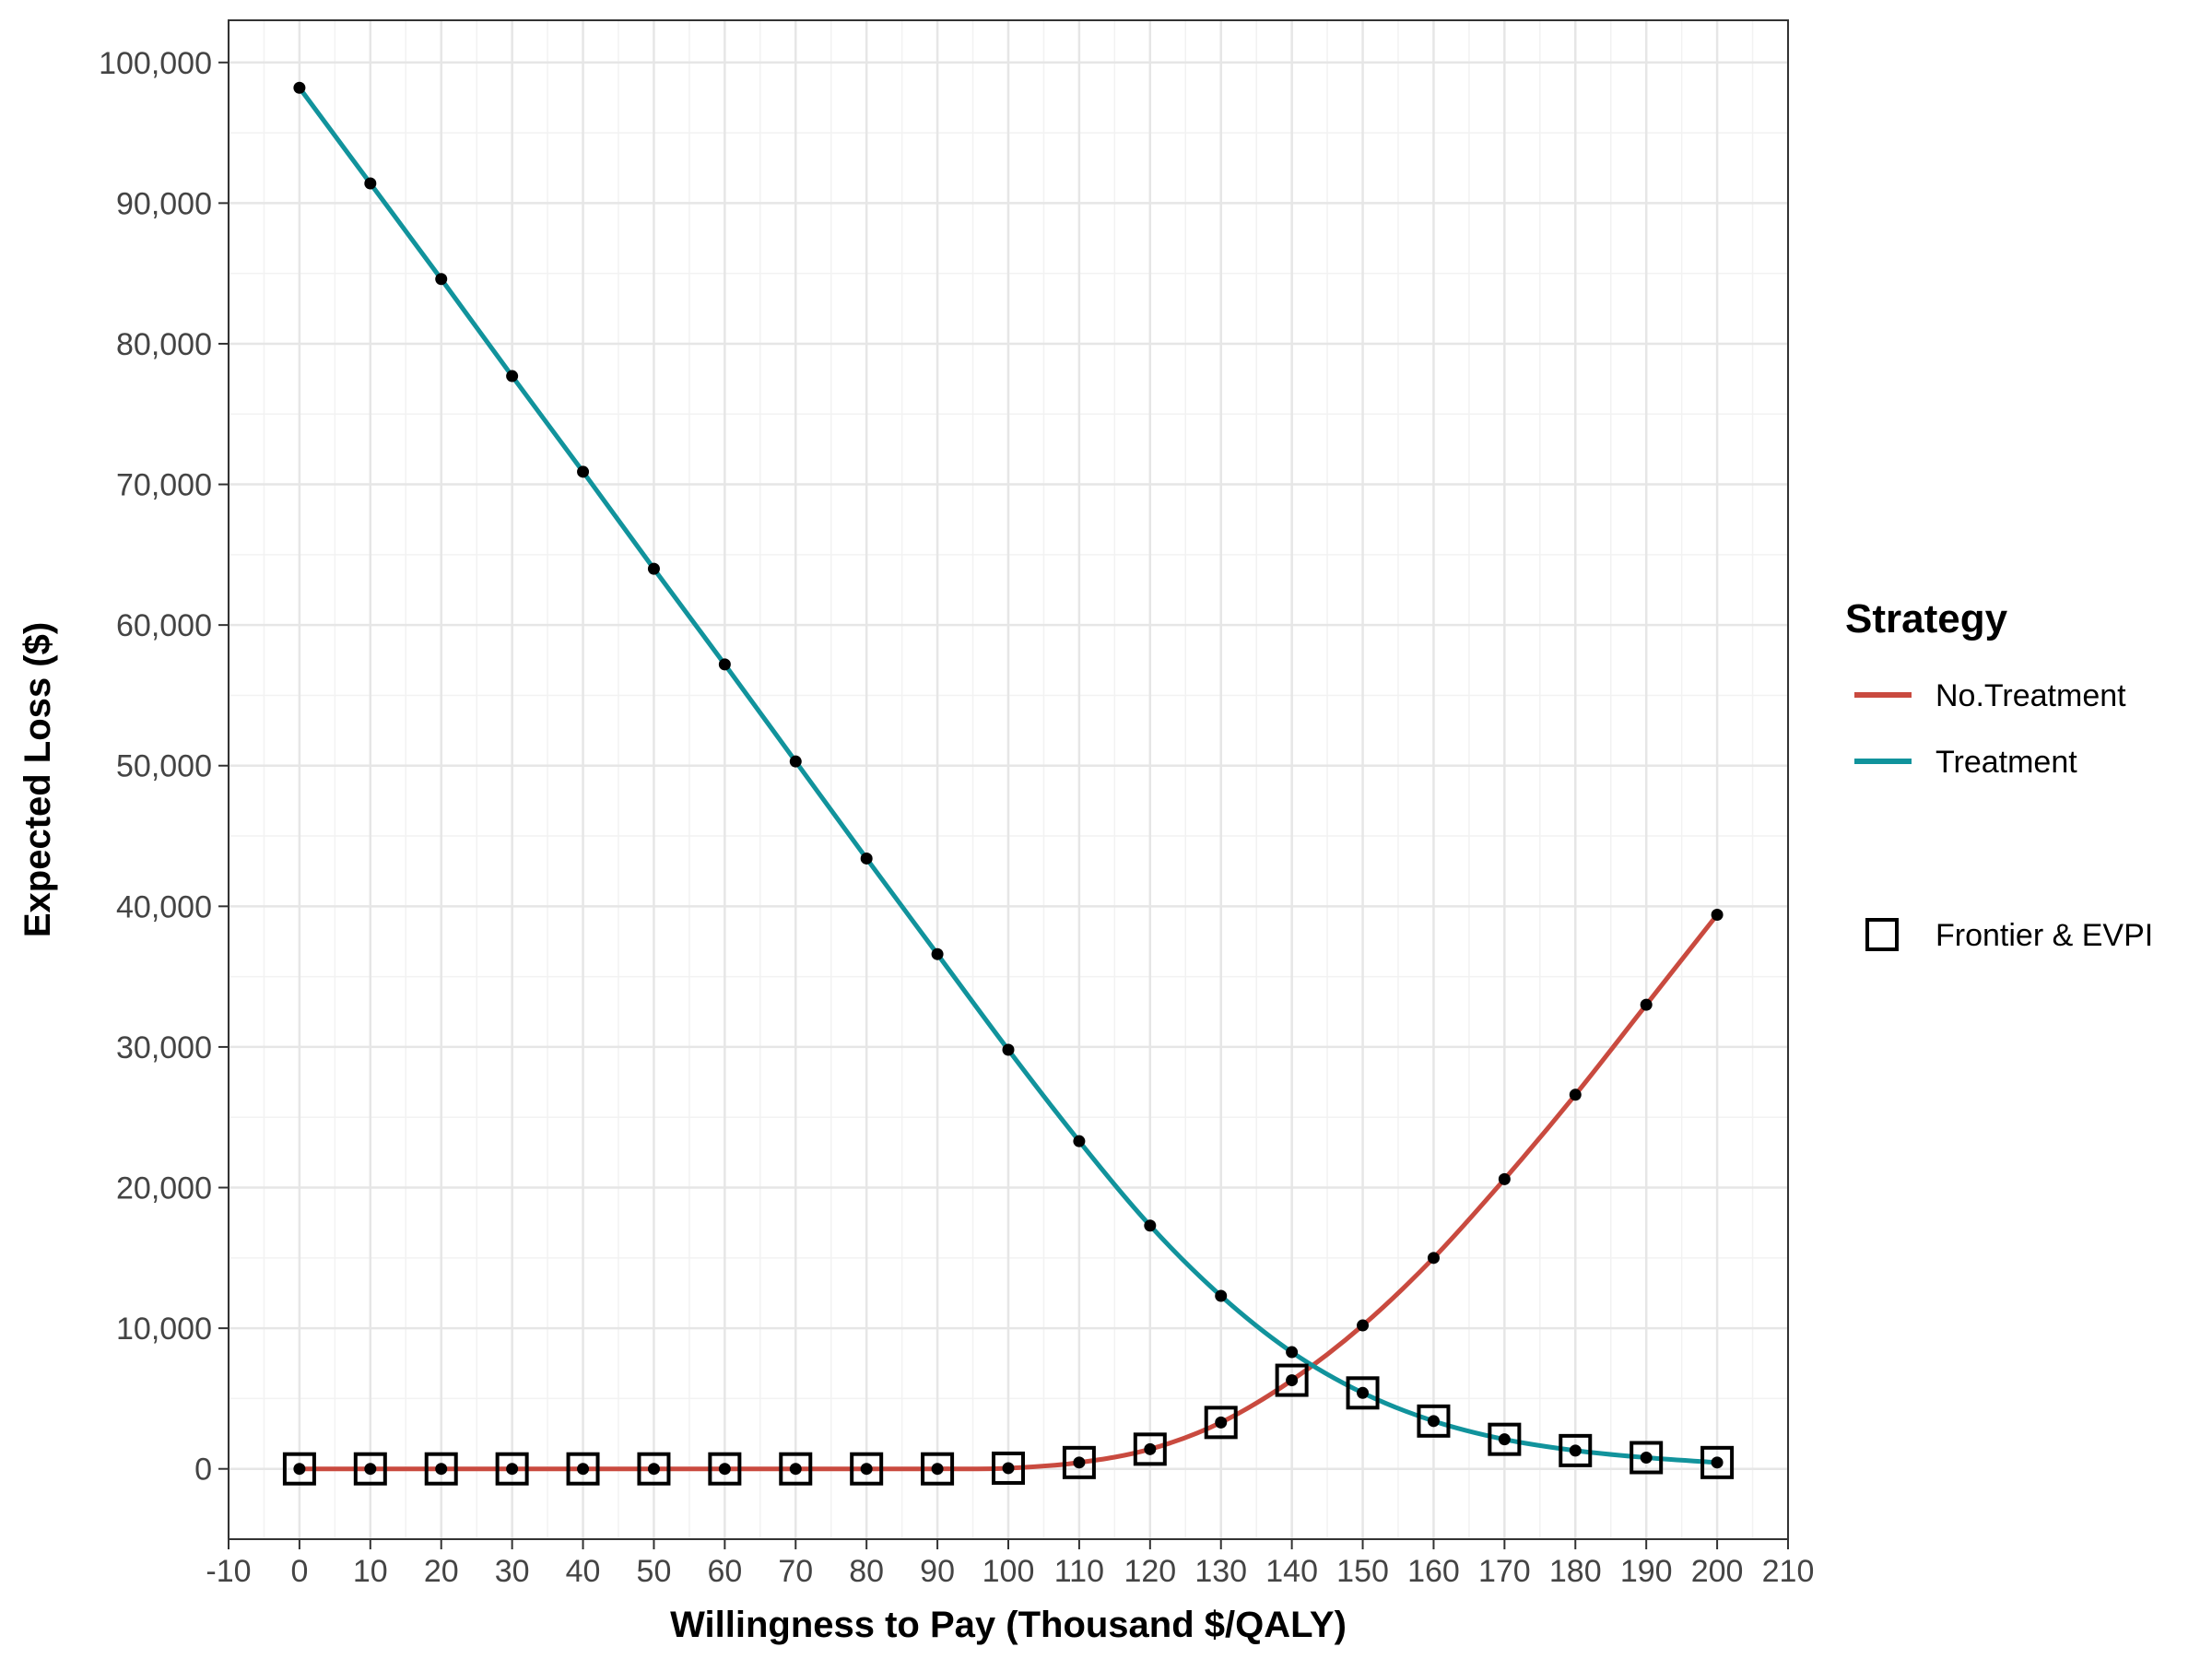 This screenshot has height=1659, width=2212. I want to click on x-tick-label: 90, so click(937, 1571).